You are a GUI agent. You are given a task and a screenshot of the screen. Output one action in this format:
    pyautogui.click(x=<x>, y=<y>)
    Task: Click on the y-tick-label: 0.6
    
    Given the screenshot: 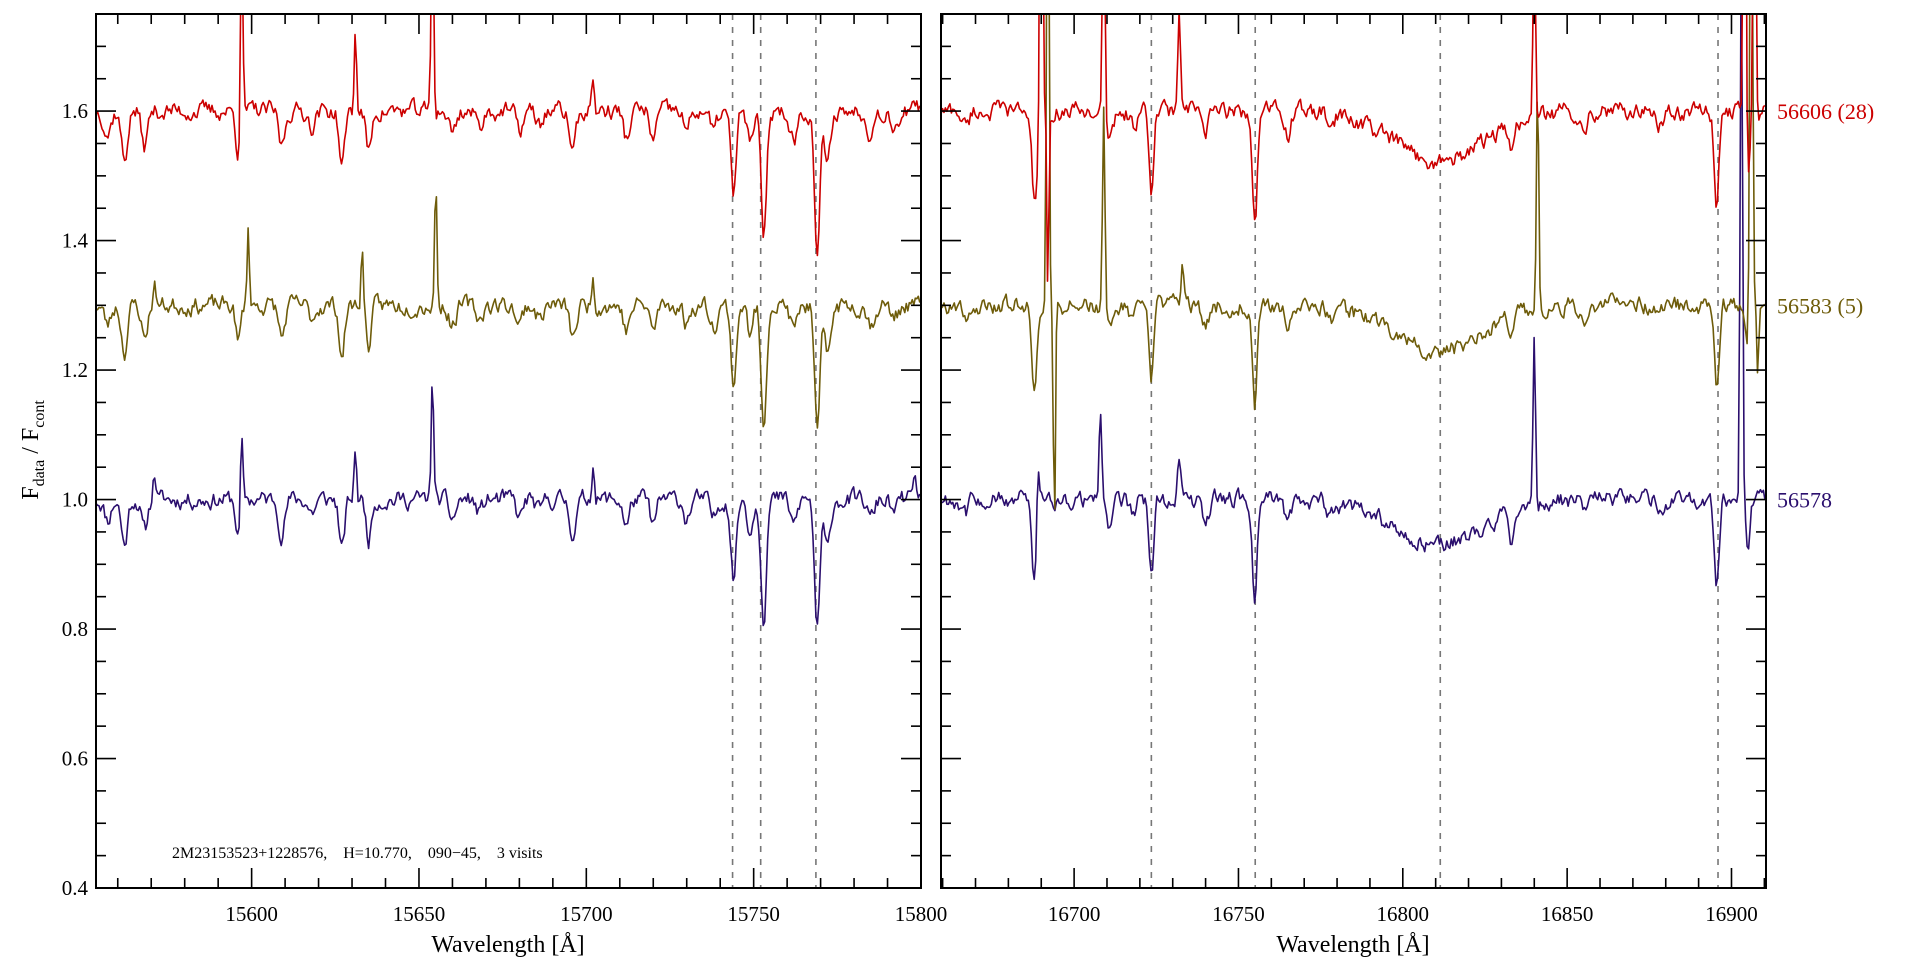 What is the action you would take?
    pyautogui.click(x=75, y=759)
    